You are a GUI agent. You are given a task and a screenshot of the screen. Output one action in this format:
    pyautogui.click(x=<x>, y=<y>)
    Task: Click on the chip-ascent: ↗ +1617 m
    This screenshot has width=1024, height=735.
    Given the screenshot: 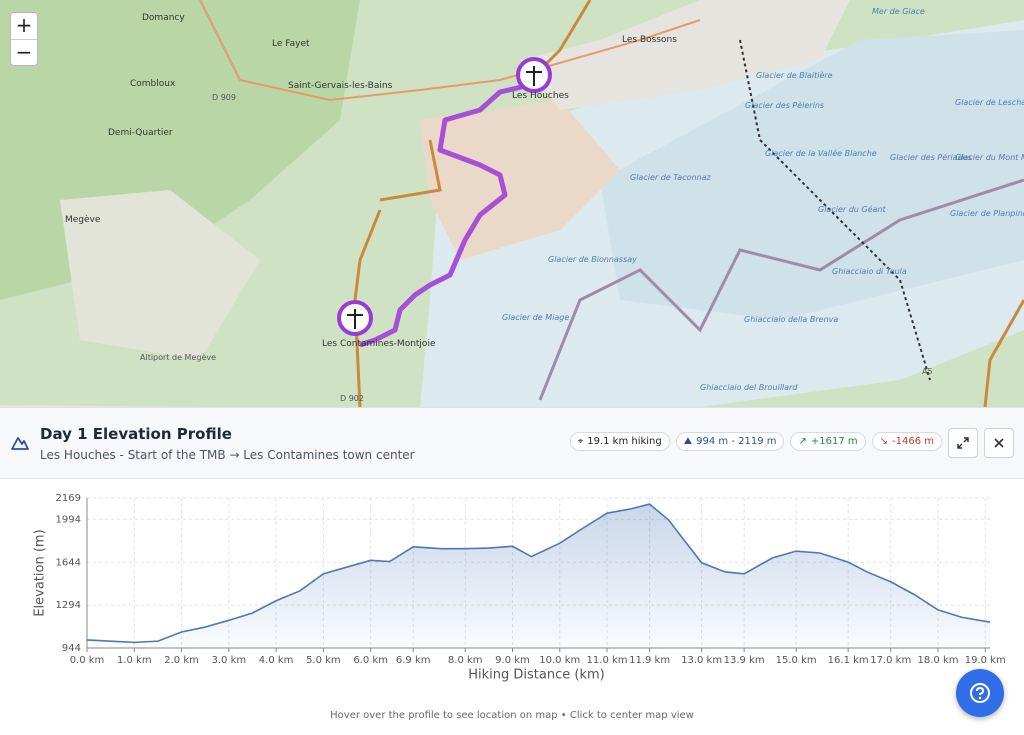 What is the action you would take?
    pyautogui.click(x=828, y=441)
    